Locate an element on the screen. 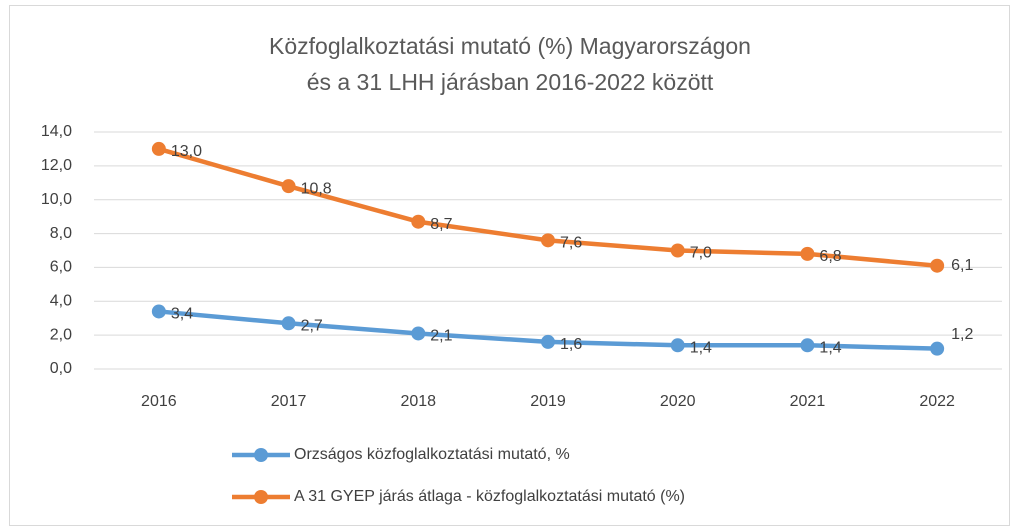 The height and width of the screenshot is (532, 1020). data-label: 1,6 is located at coordinates (571, 344).